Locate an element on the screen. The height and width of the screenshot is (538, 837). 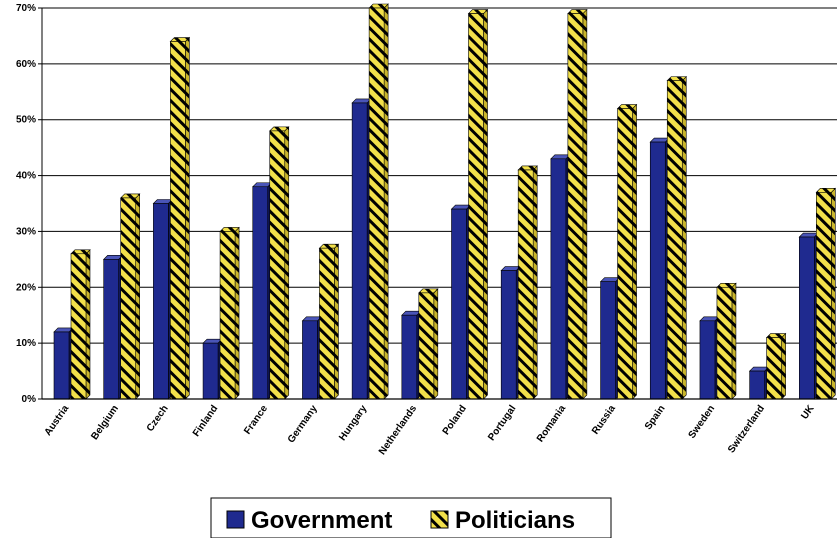
bar-politicians-finland is located at coordinates (229, 313).